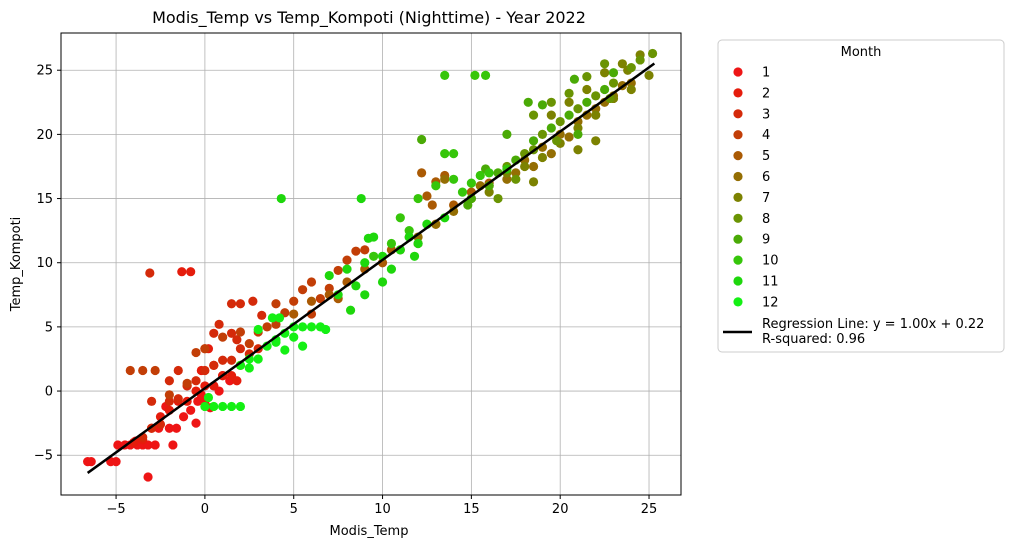  What do you see at coordinates (115, 509) in the screenshot?
I see `x-tick-label-0: −5` at bounding box center [115, 509].